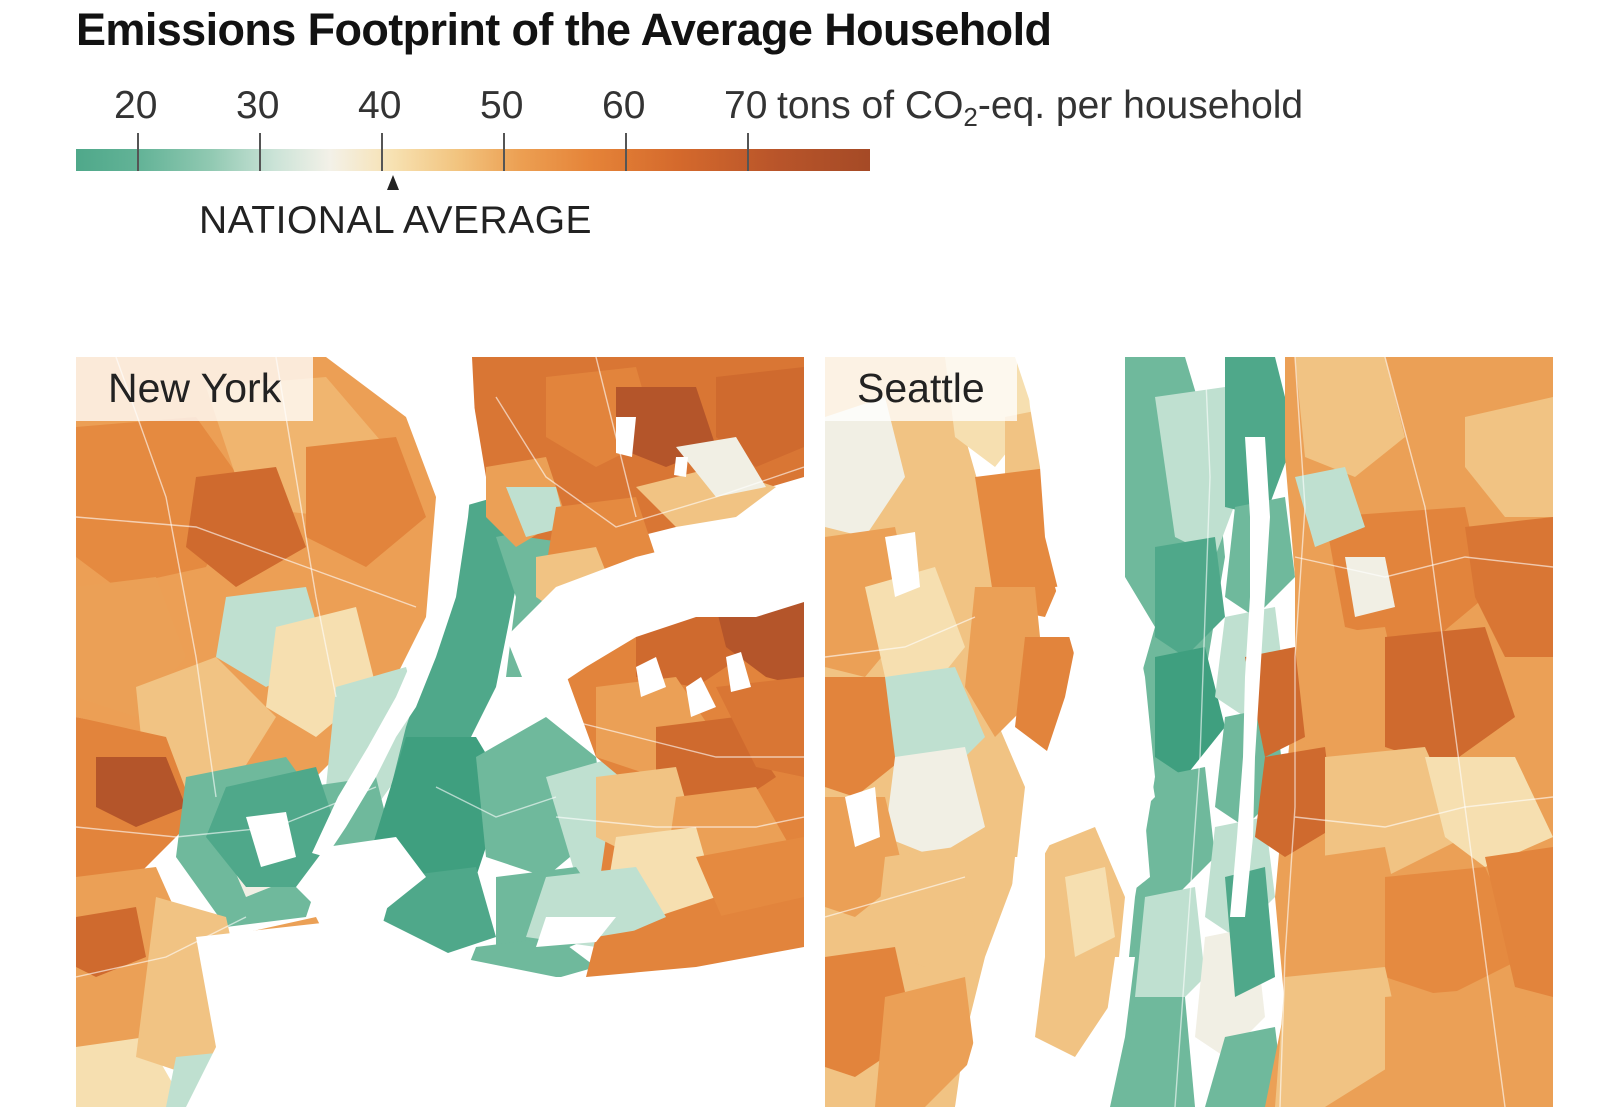 This screenshot has width=1606, height=1114. What do you see at coordinates (921, 389) in the screenshot?
I see `map-label-seattle: Seattle` at bounding box center [921, 389].